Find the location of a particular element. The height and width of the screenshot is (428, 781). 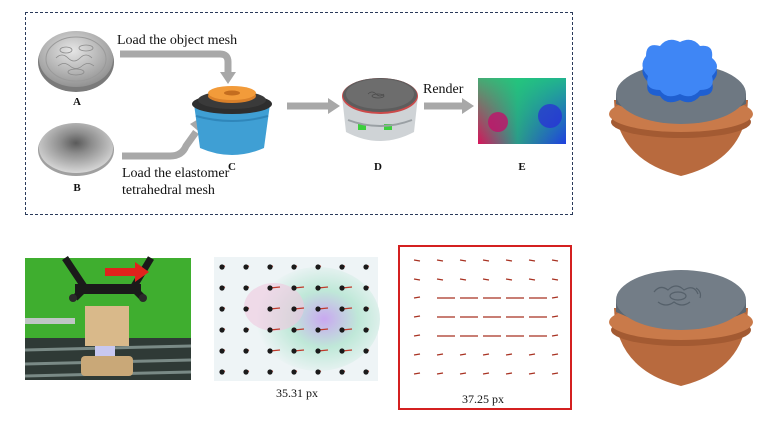

elastomer-mesh-image is located at coordinates (76, 149).